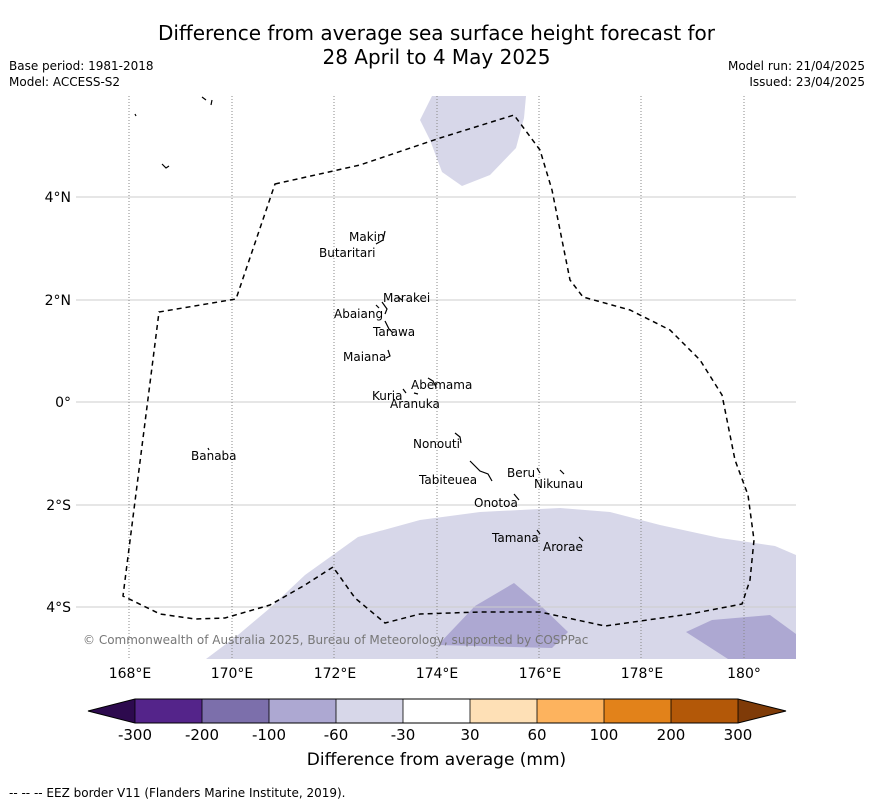 The height and width of the screenshot is (804, 873). Describe the element at coordinates (335, 674) in the screenshot. I see `x-tick-172e: 172°E` at that location.